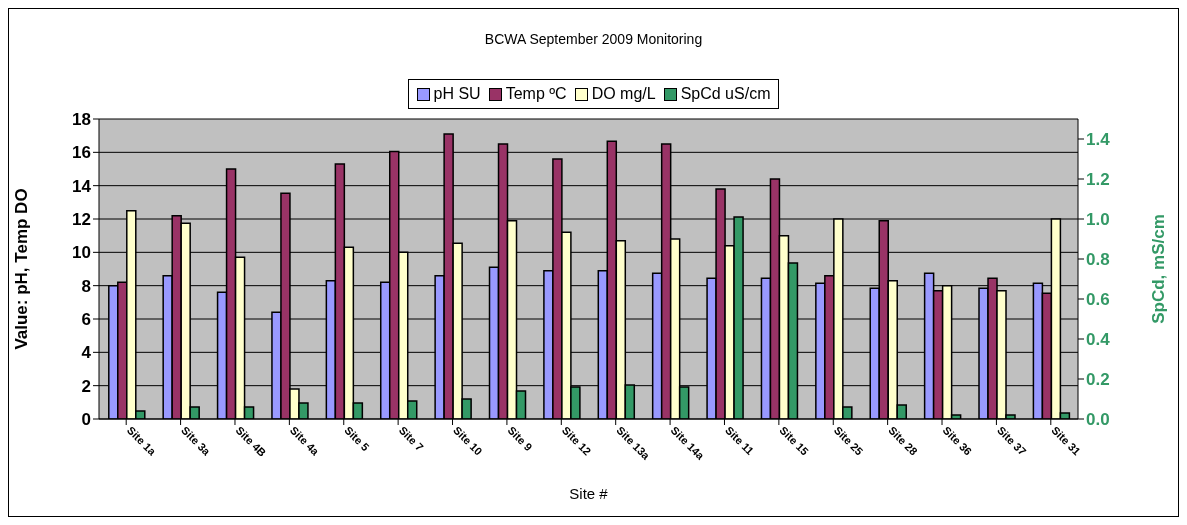  I want to click on y-tick-label: 0, so click(86, 420).